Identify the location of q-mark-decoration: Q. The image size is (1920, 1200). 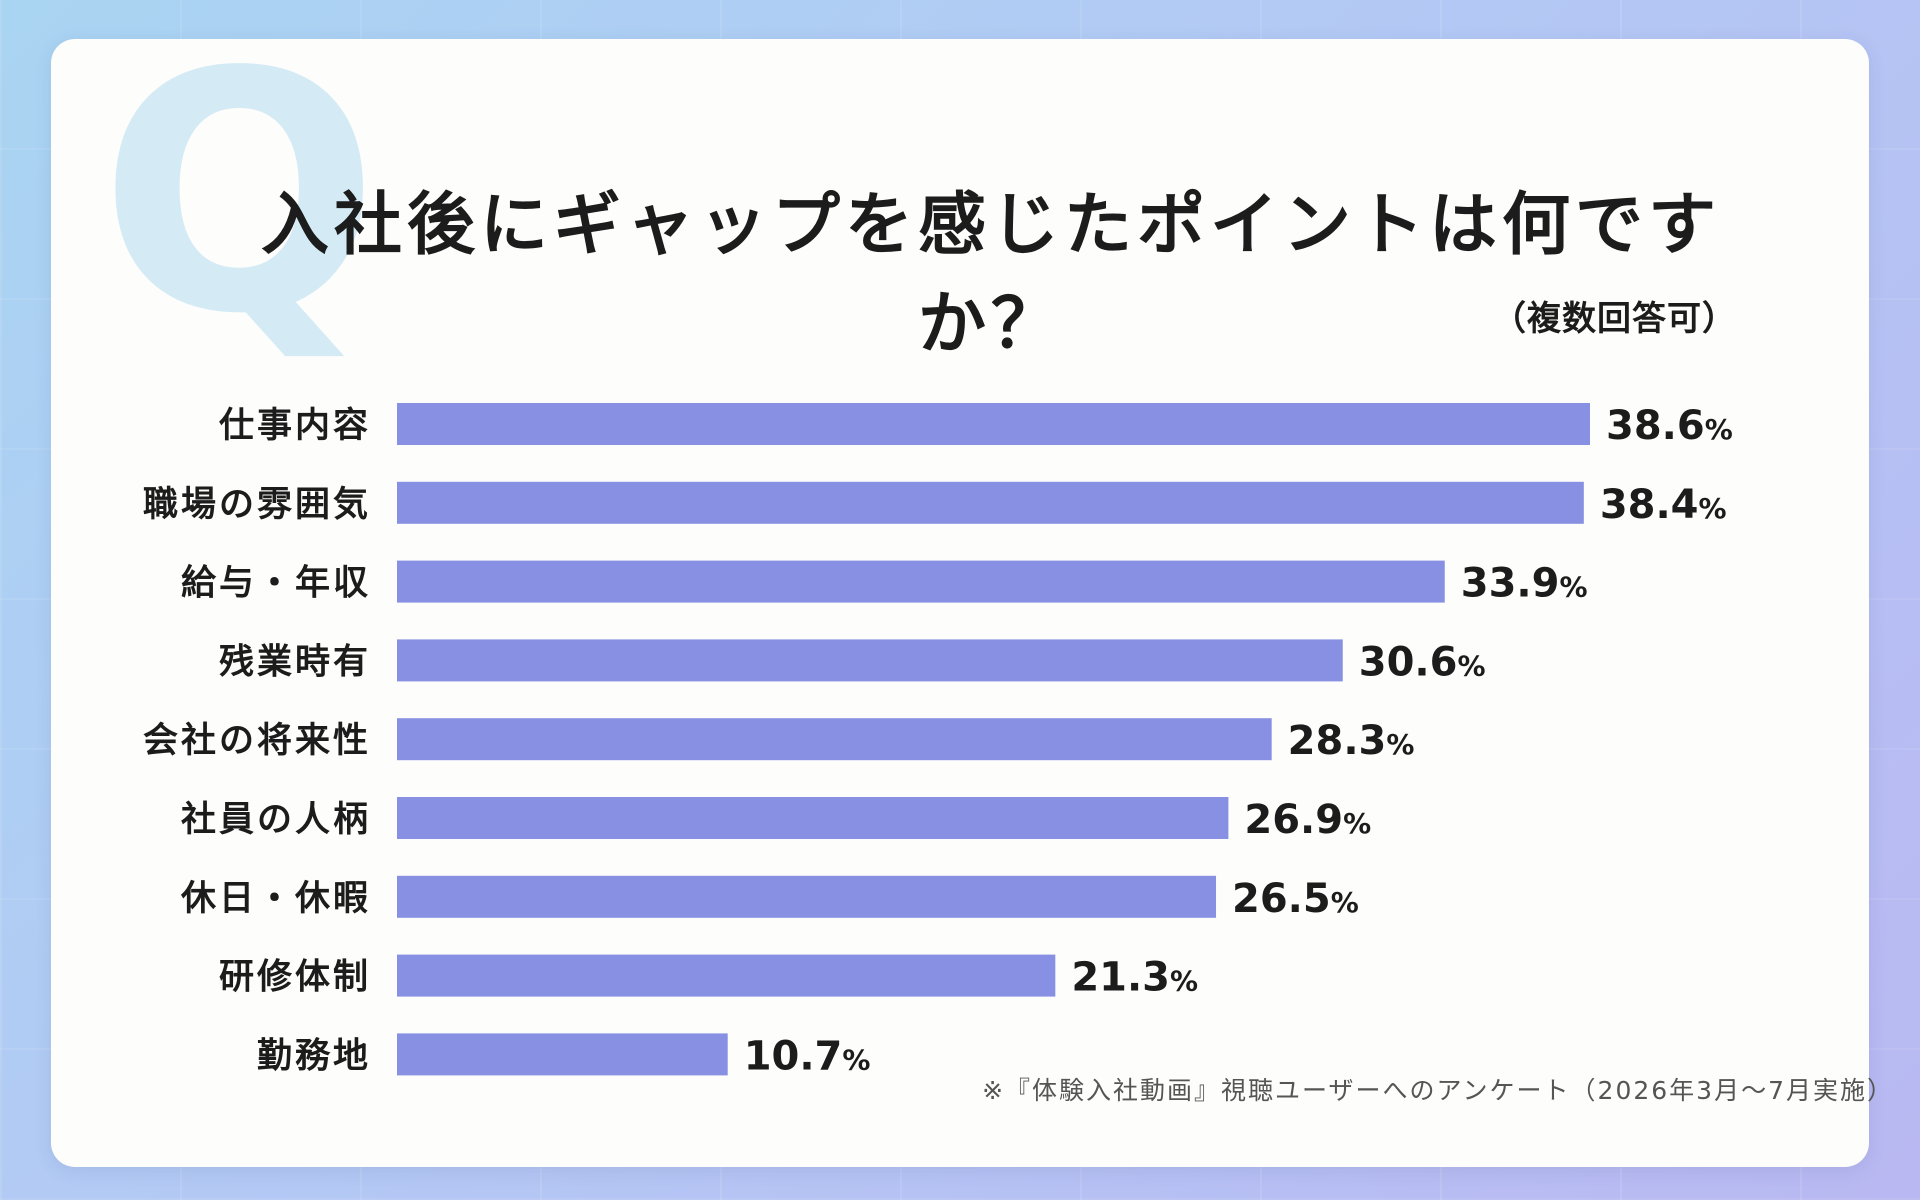
(239, 194).